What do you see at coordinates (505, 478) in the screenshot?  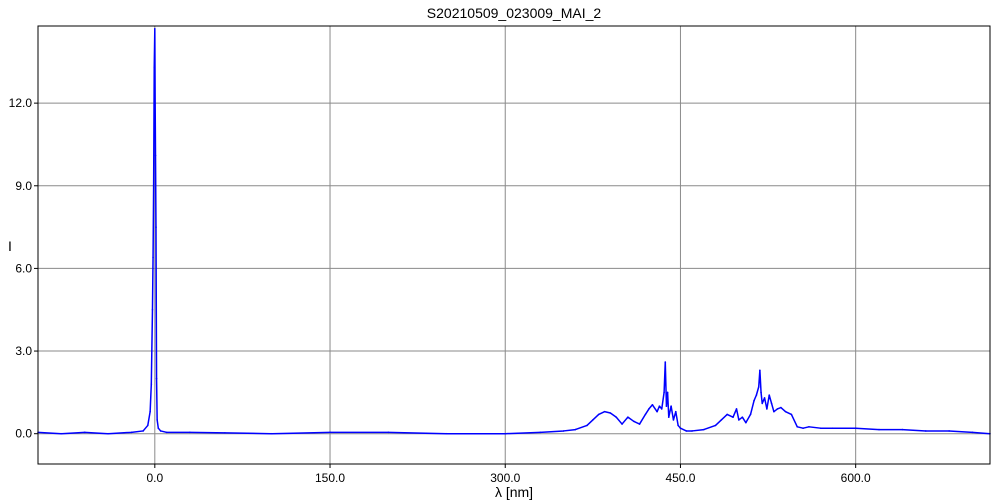 I see `x-tick-label: 300.0` at bounding box center [505, 478].